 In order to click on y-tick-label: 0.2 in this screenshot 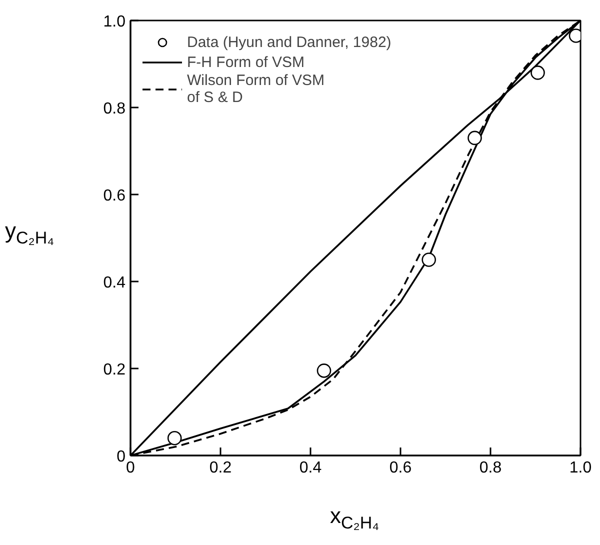, I will do `click(114, 370)`.